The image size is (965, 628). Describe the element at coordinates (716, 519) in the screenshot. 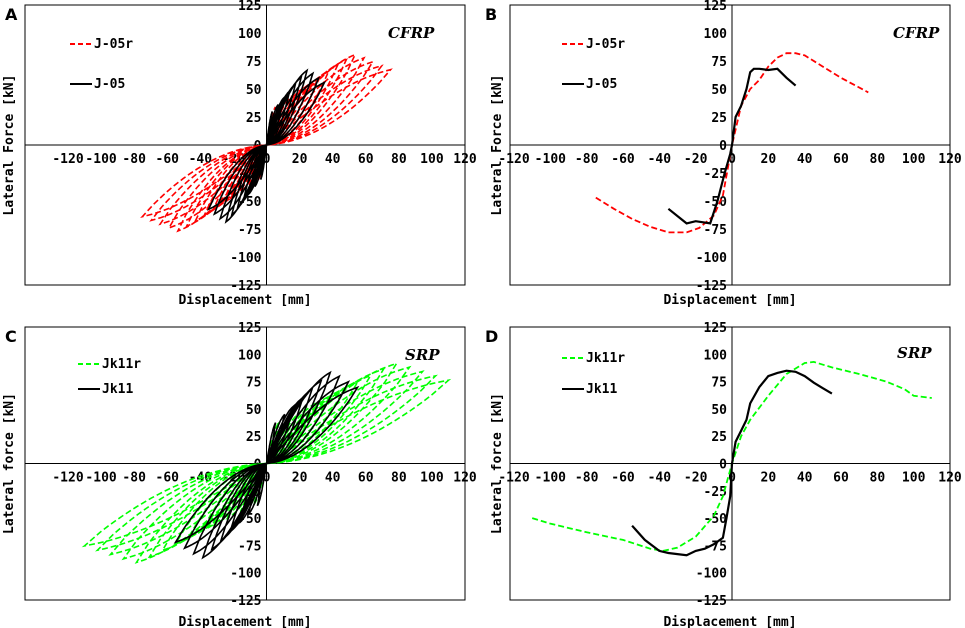

I see `y-tick-label: -50` at that location.